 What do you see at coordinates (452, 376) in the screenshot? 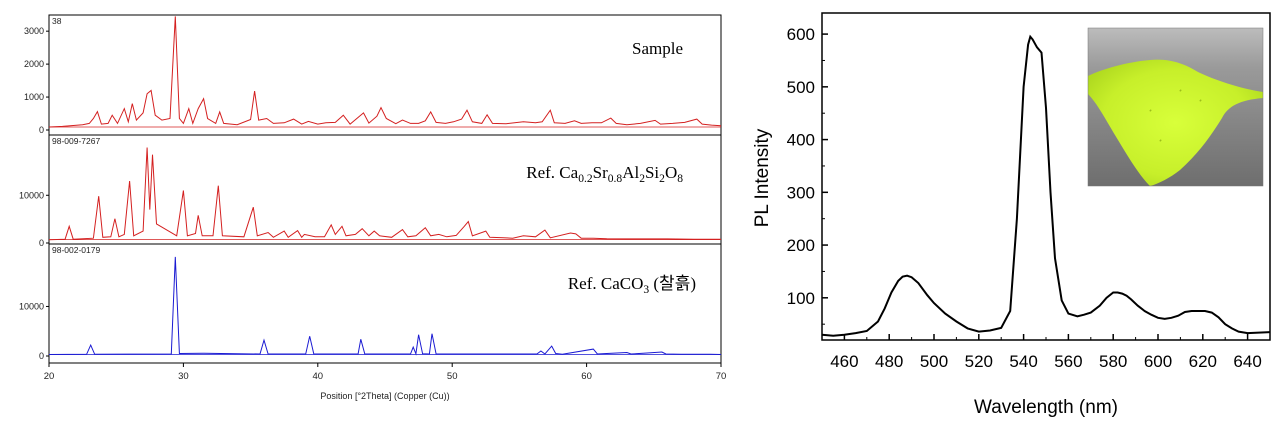
I see `xrd-x-tick-label: 50` at bounding box center [452, 376].